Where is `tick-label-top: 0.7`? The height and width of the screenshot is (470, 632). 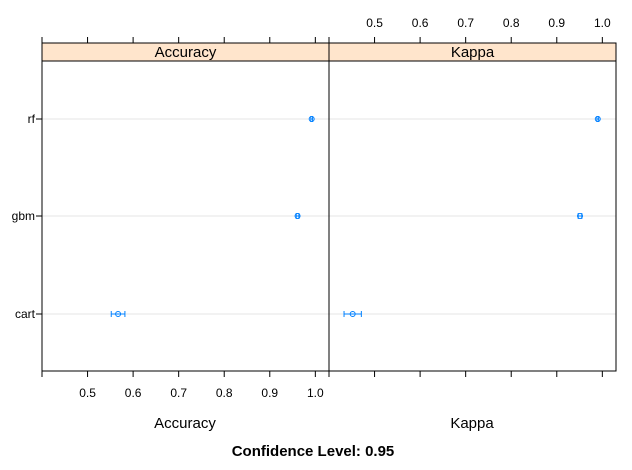 tick-label-top: 0.7 is located at coordinates (465, 23).